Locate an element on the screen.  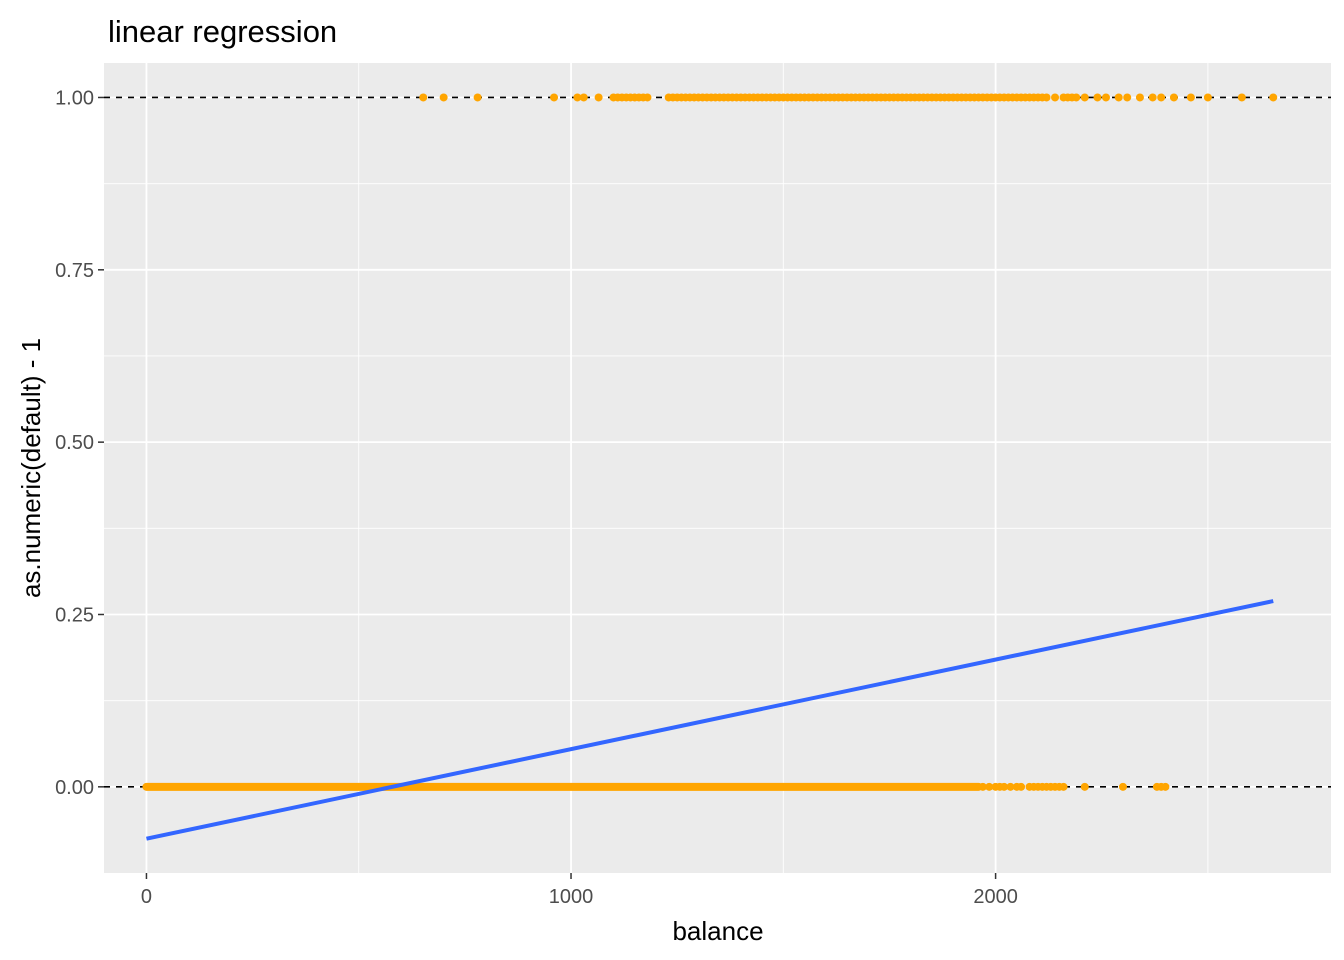
y-tick-label: 0.75 is located at coordinates (74, 271).